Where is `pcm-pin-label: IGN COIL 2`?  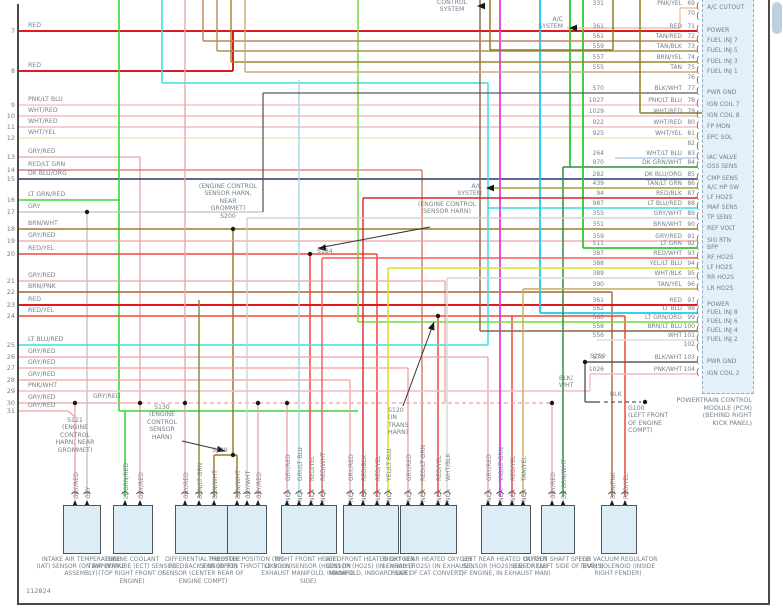 pcm-pin-label: IGN COIL 2 is located at coordinates (723, 373).